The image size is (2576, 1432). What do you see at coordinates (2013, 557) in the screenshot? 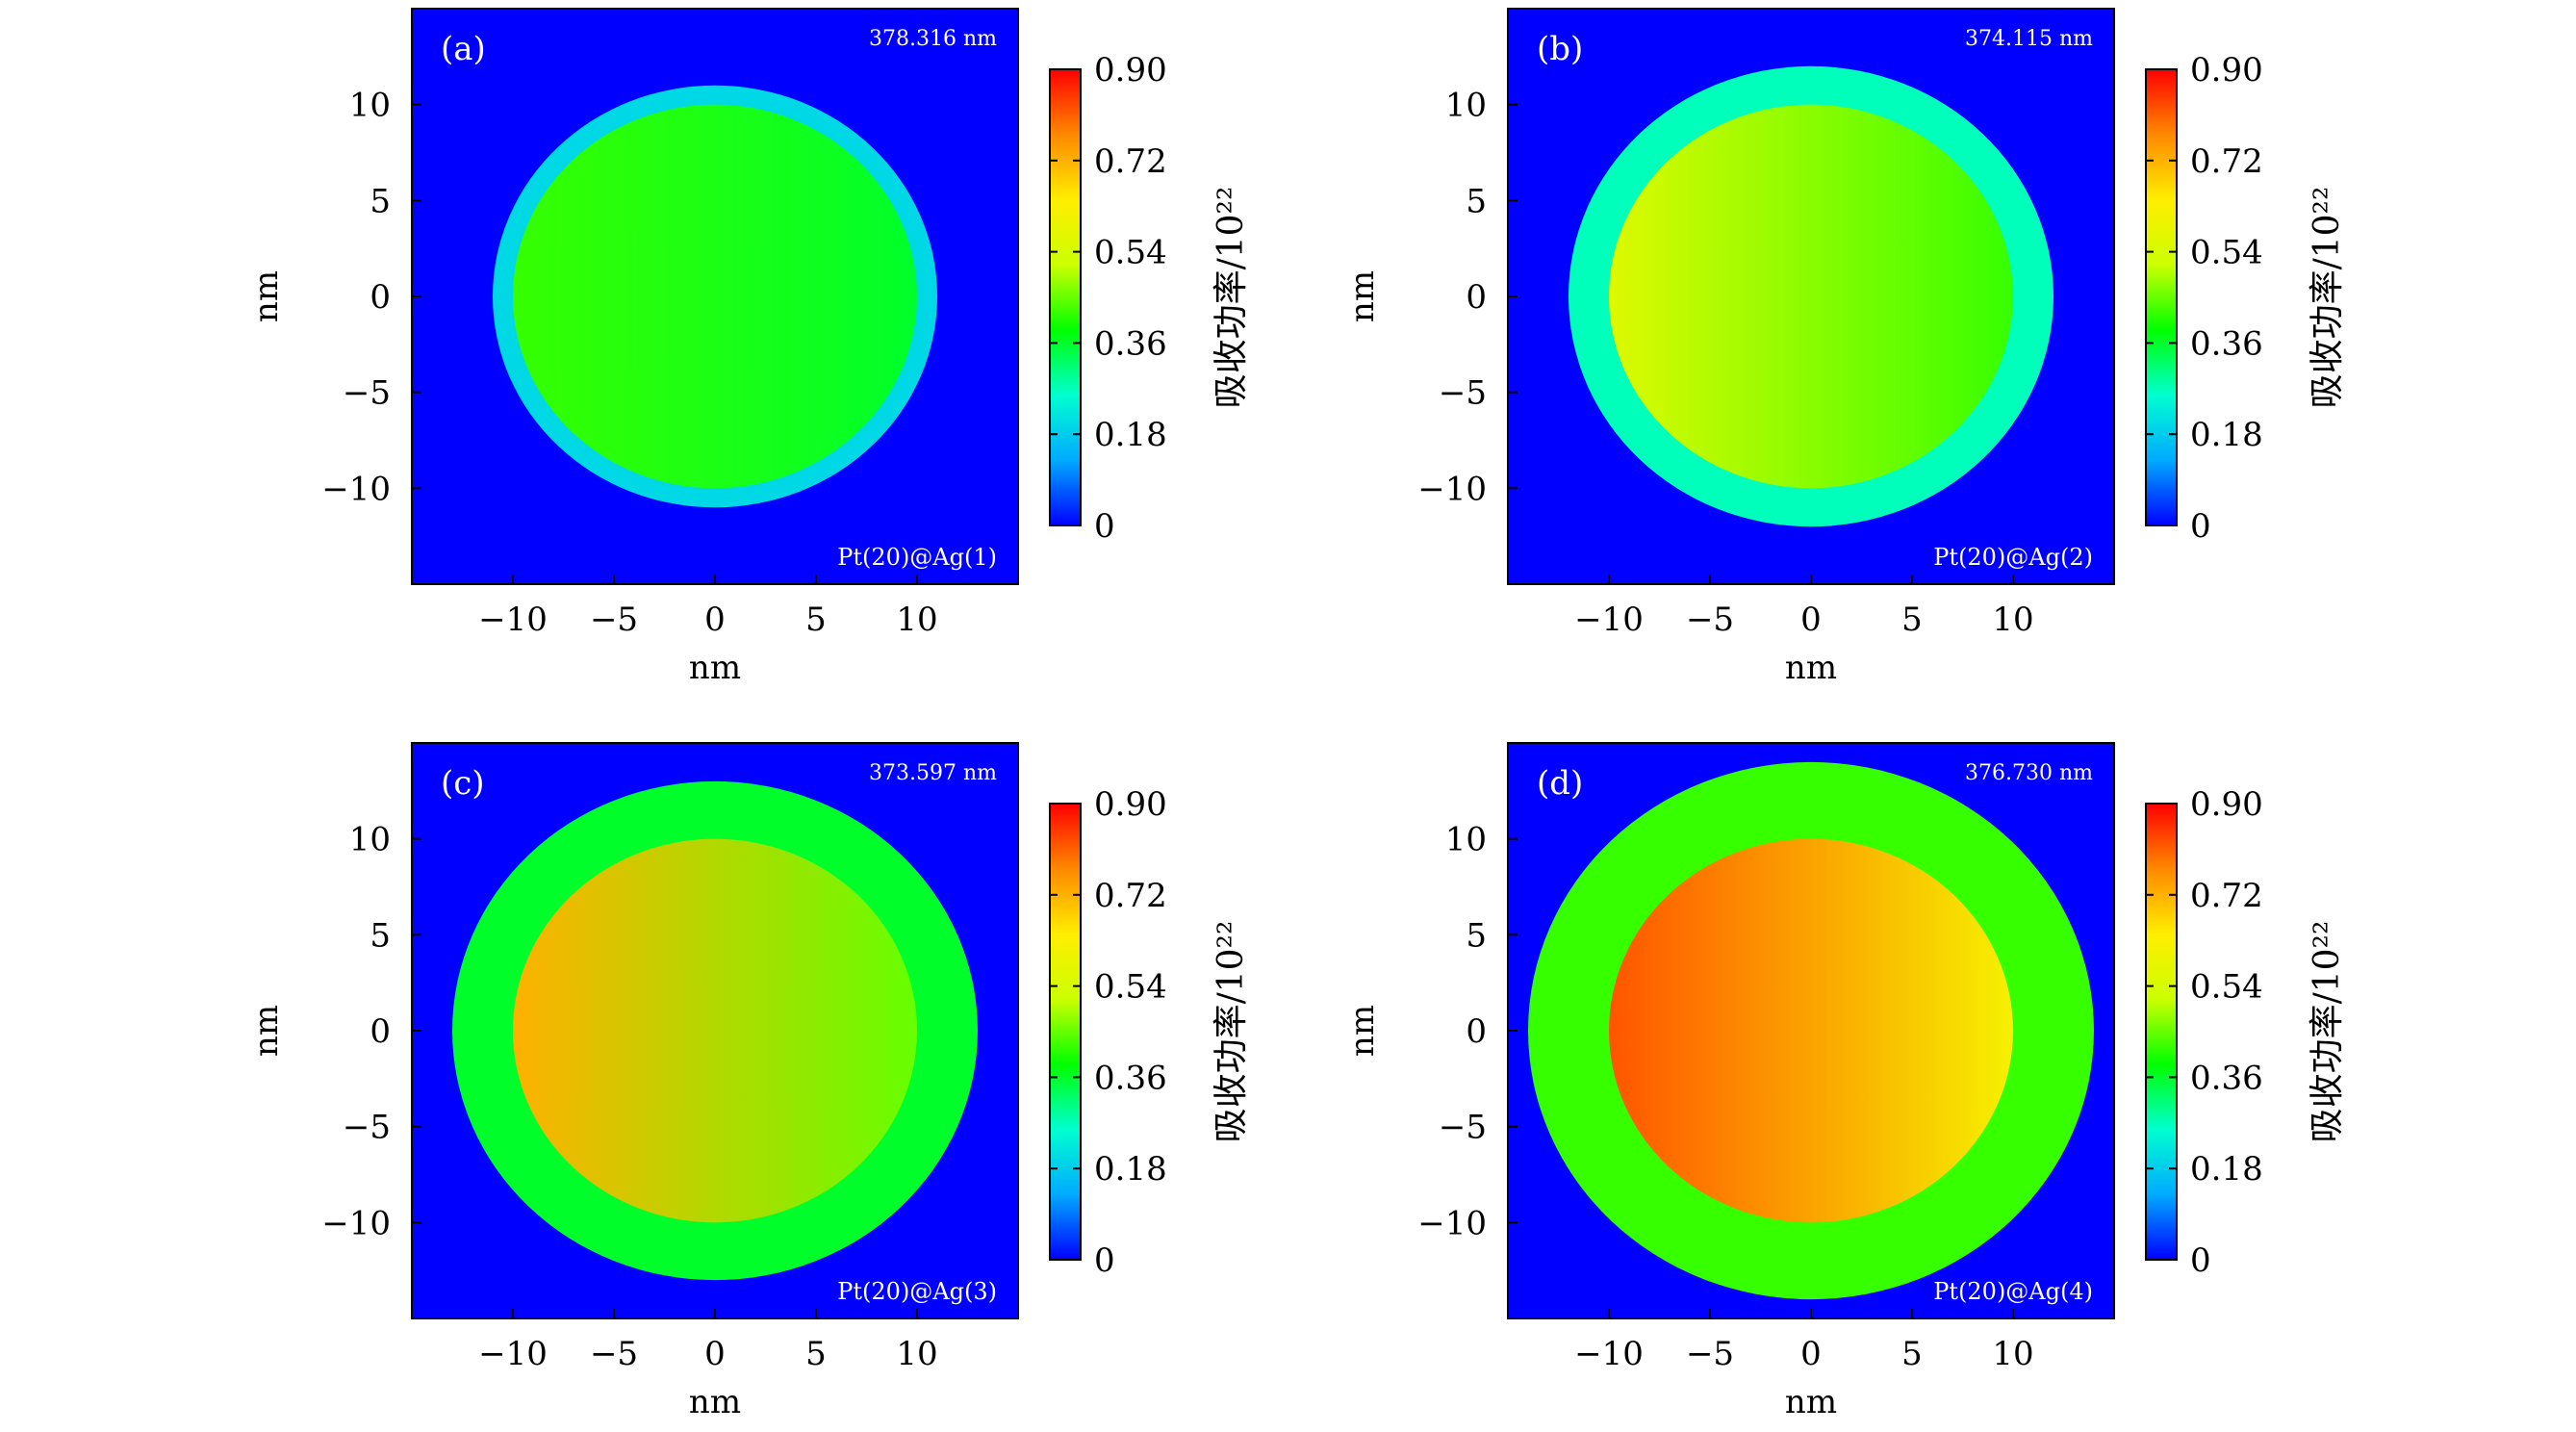
I see `sample-label: Pt(20)@Ag(2)` at bounding box center [2013, 557].